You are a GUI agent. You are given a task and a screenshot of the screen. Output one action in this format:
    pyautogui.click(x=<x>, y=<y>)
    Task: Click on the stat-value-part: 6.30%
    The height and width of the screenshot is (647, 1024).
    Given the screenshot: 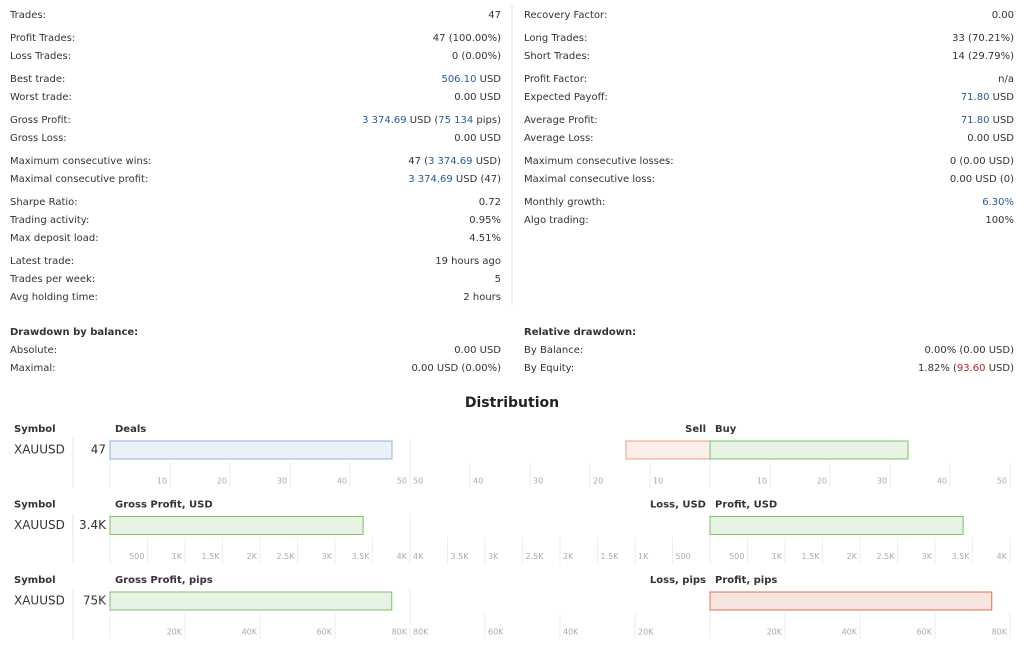 What is the action you would take?
    pyautogui.click(x=998, y=202)
    